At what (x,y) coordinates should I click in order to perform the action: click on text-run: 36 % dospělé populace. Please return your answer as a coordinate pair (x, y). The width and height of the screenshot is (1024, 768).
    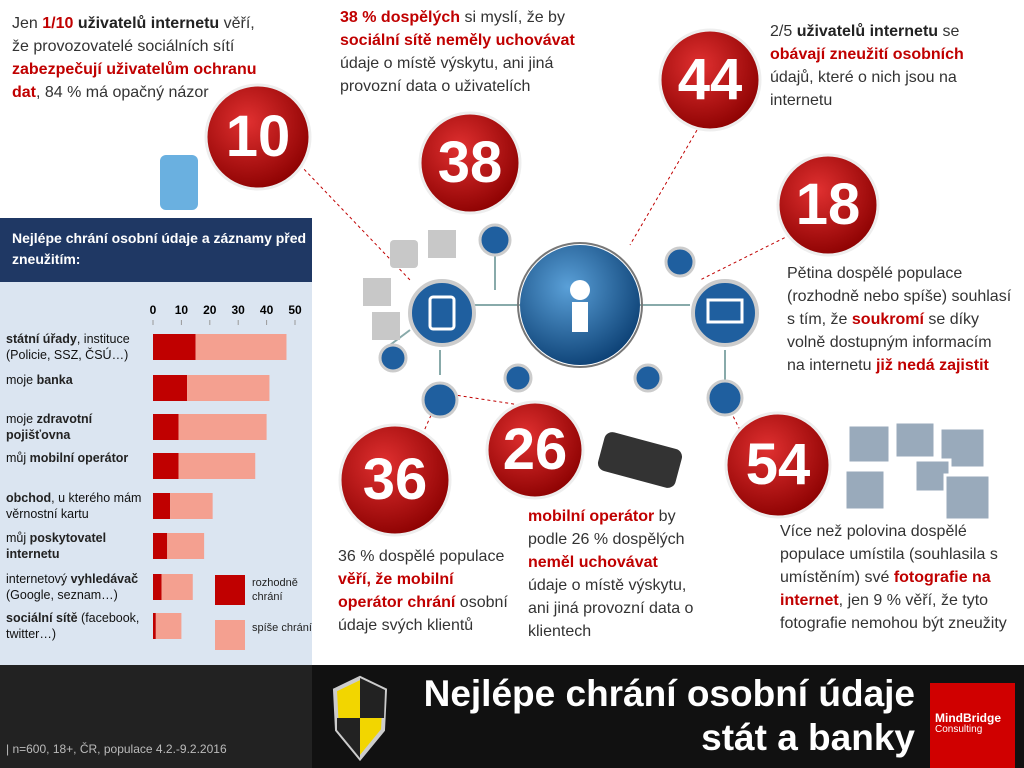
    Looking at the image, I should click on (421, 556).